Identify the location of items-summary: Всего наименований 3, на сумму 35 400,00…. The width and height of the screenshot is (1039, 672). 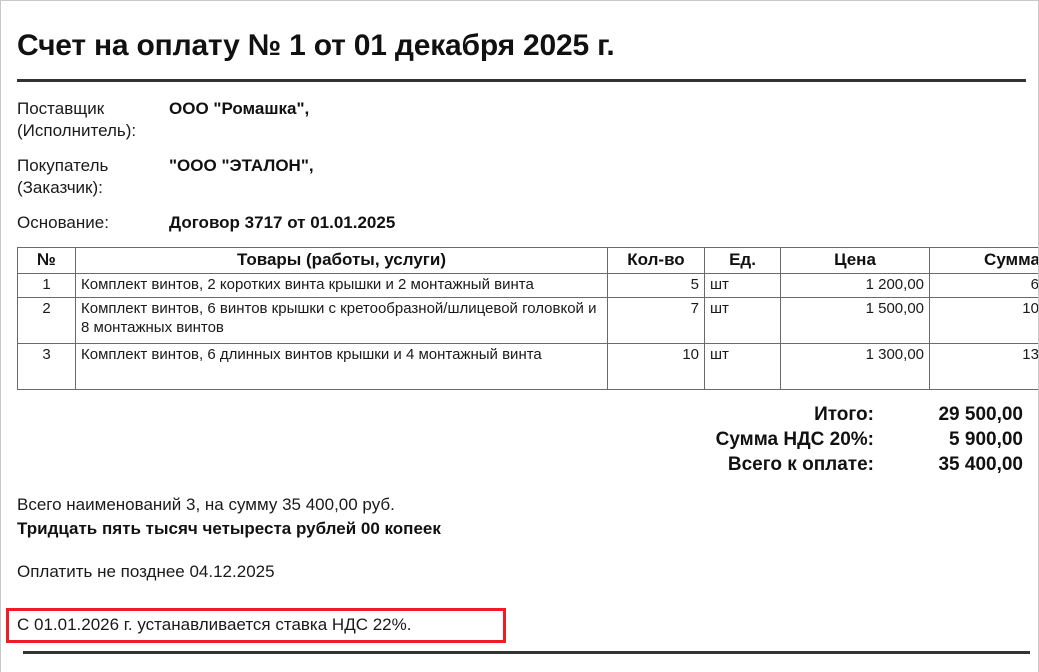
(206, 504).